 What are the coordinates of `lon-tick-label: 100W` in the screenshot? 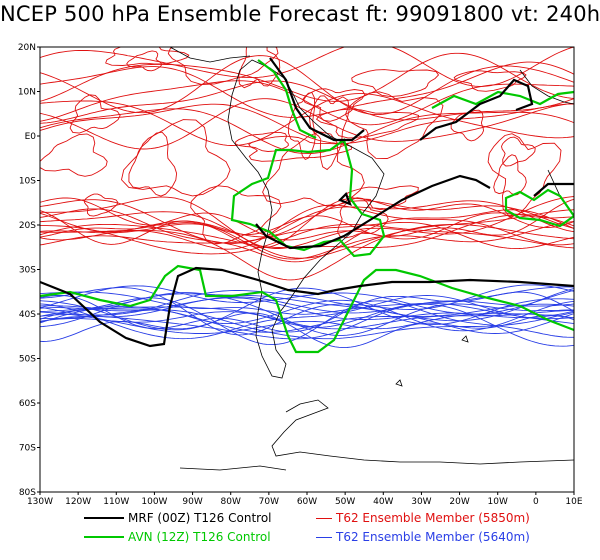 It's located at (154, 502).